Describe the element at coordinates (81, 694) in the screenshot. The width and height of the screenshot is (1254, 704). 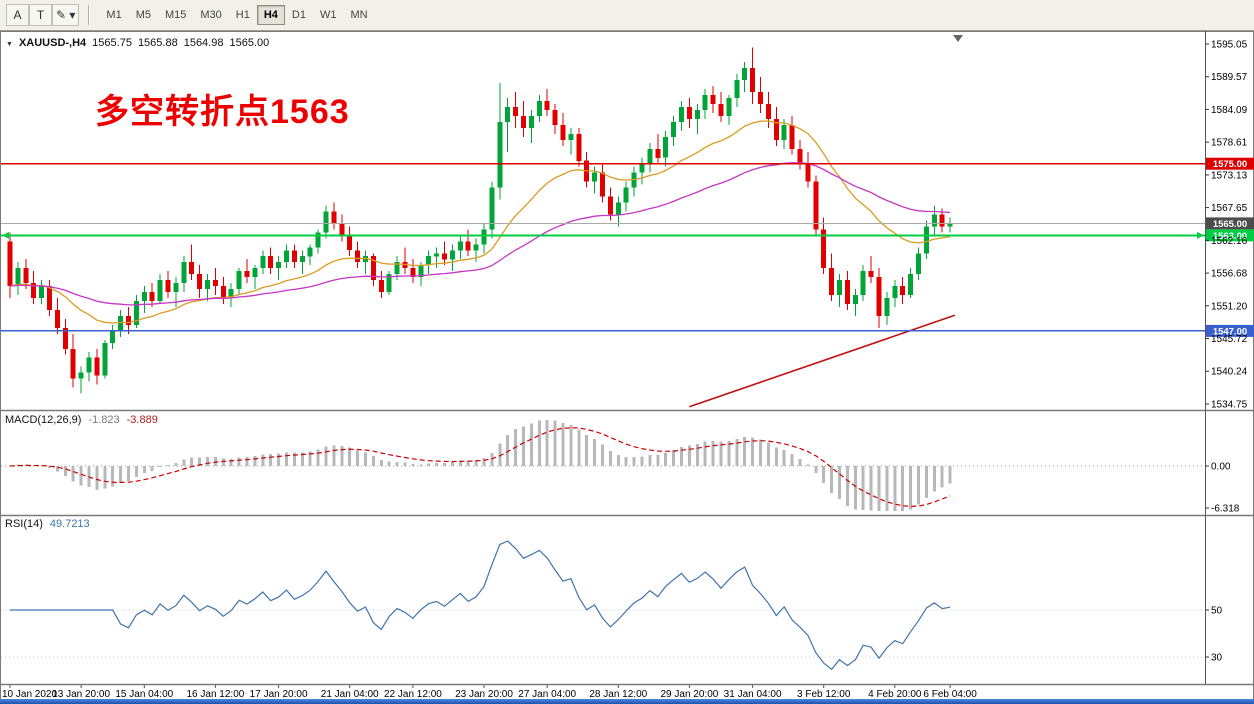
I see `time-label: 13 Jan 20:00` at that location.